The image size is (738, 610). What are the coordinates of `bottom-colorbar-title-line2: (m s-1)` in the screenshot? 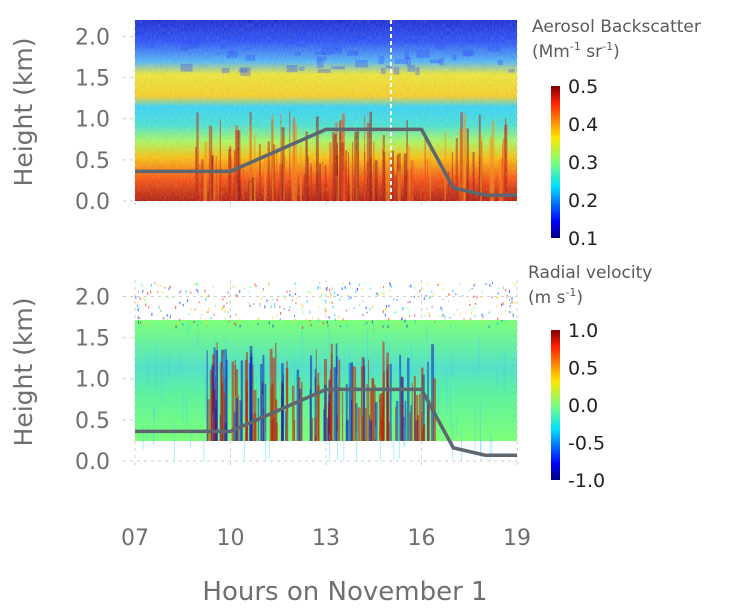 It's located at (555, 297).